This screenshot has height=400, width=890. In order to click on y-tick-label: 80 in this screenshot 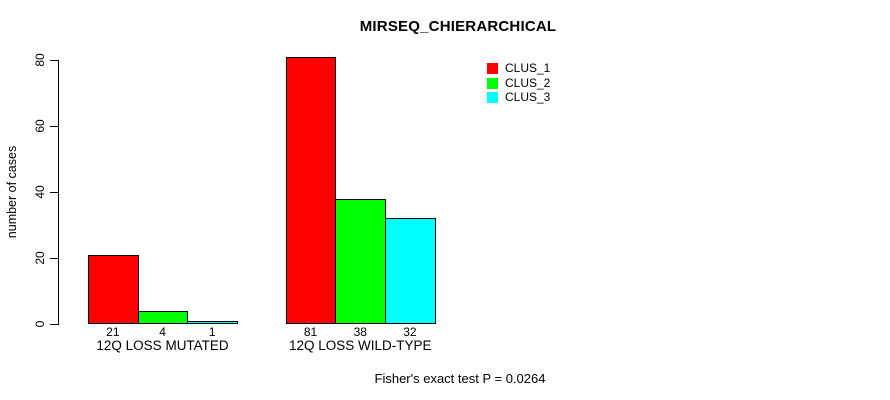, I will do `click(40, 60)`.